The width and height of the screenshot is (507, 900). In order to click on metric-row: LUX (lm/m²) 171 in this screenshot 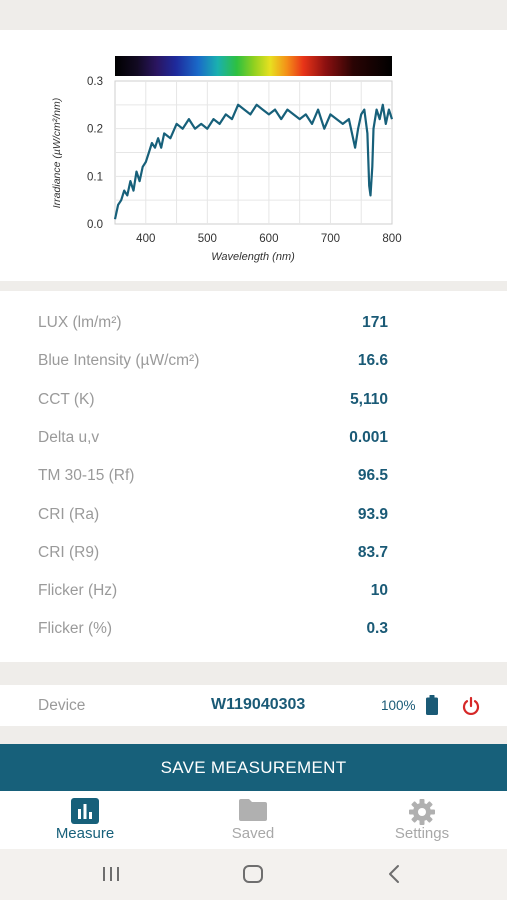, I will do `click(253, 324)`.